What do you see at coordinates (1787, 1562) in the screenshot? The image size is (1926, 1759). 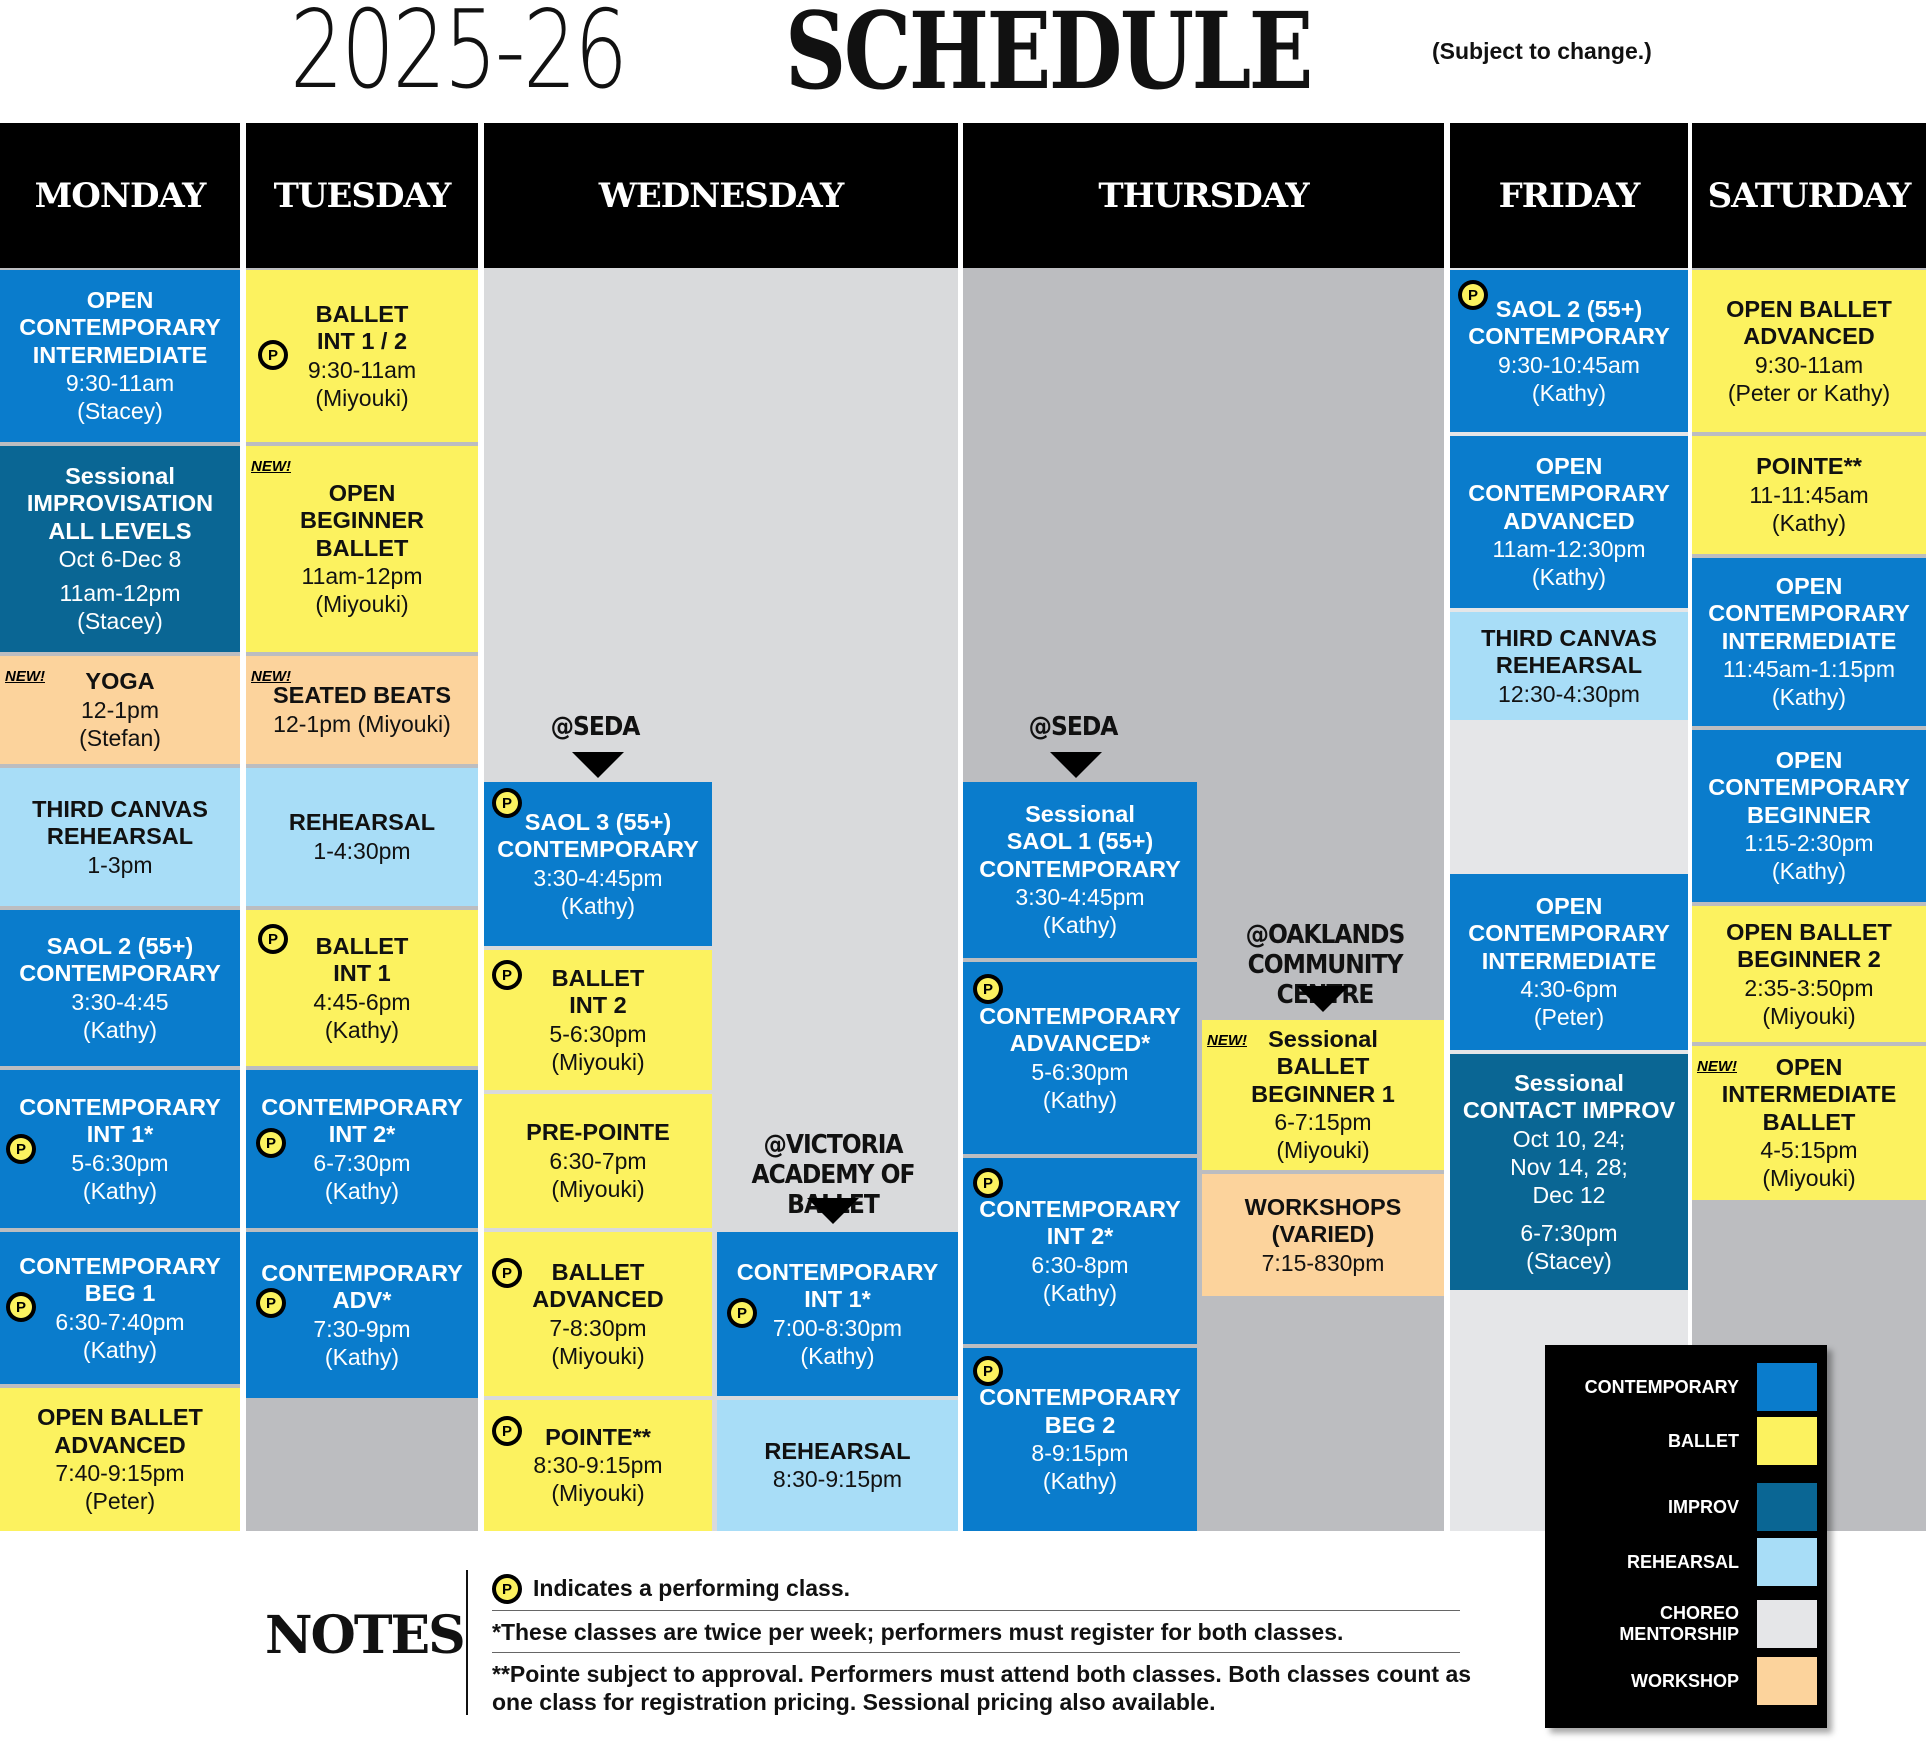 I see `legend-swatch` at bounding box center [1787, 1562].